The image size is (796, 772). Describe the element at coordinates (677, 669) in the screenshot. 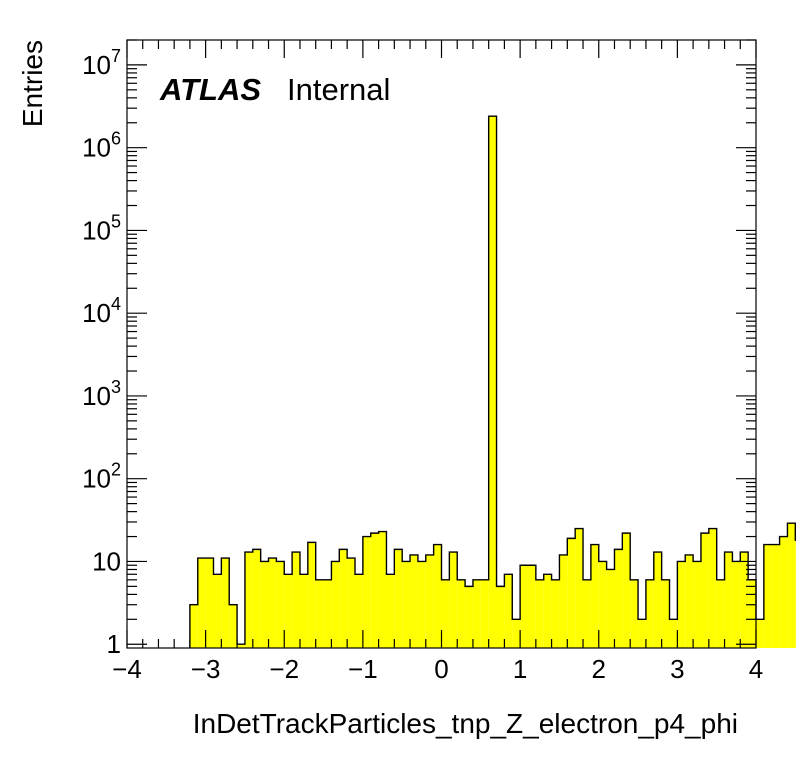

I see `x-tick-label: 3` at that location.